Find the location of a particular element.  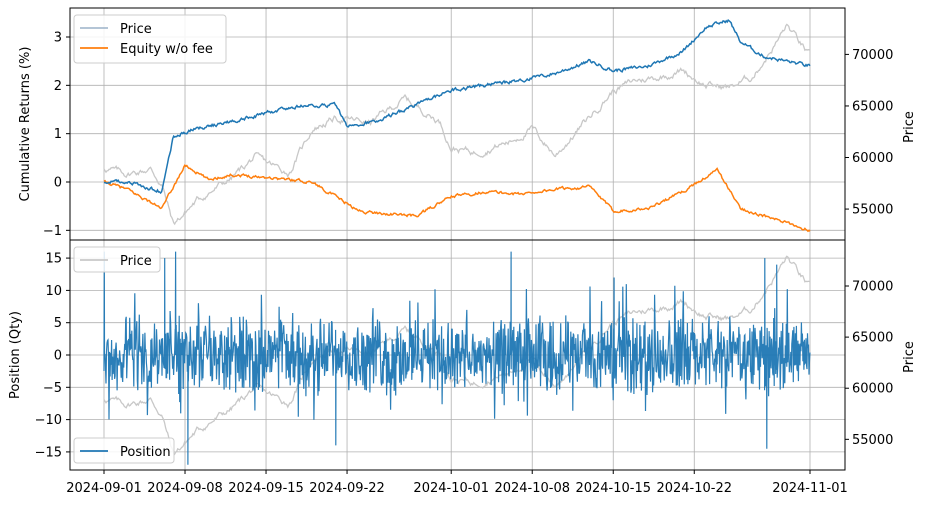

y-tick-label: 2 is located at coordinates (58, 86).